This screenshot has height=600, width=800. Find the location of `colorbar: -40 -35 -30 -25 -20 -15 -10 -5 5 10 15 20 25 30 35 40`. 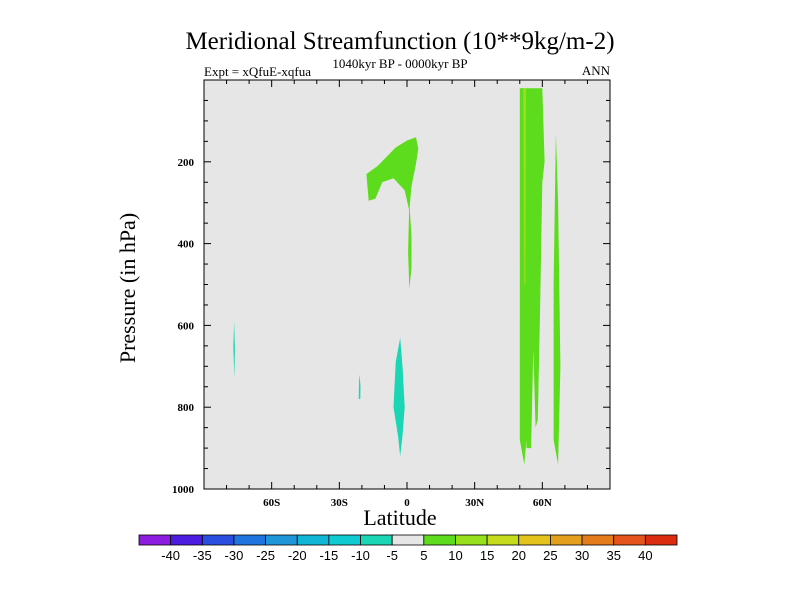

colorbar: -40 -35 -30 -25 -20 -15 -10 -5 5 10 15 20 25 30 35 40 is located at coordinates (408, 548).